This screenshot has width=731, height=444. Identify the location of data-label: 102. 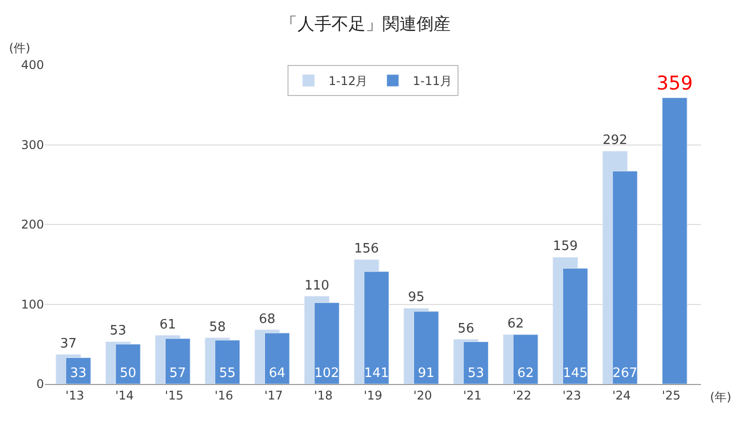
(327, 373).